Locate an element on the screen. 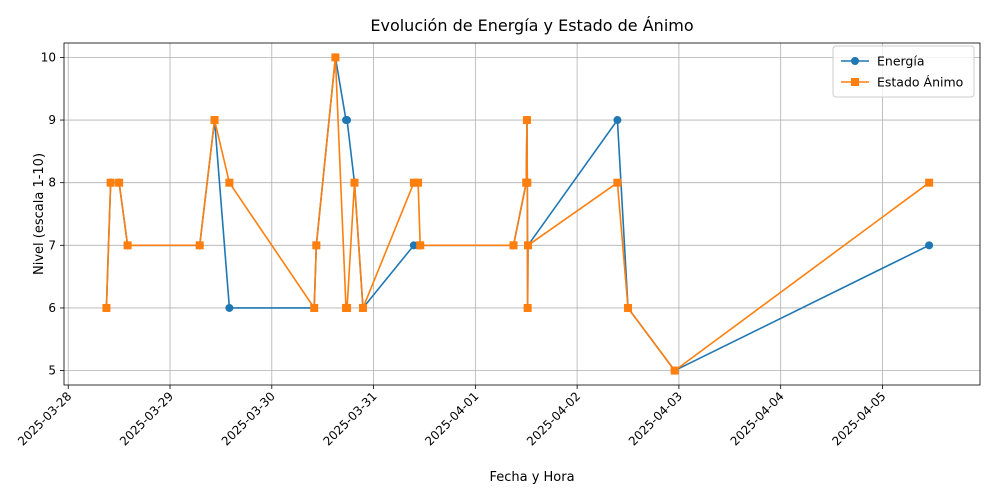 Image resolution: width=1000 pixels, height=500 pixels. legend-box is located at coordinates (903, 71).